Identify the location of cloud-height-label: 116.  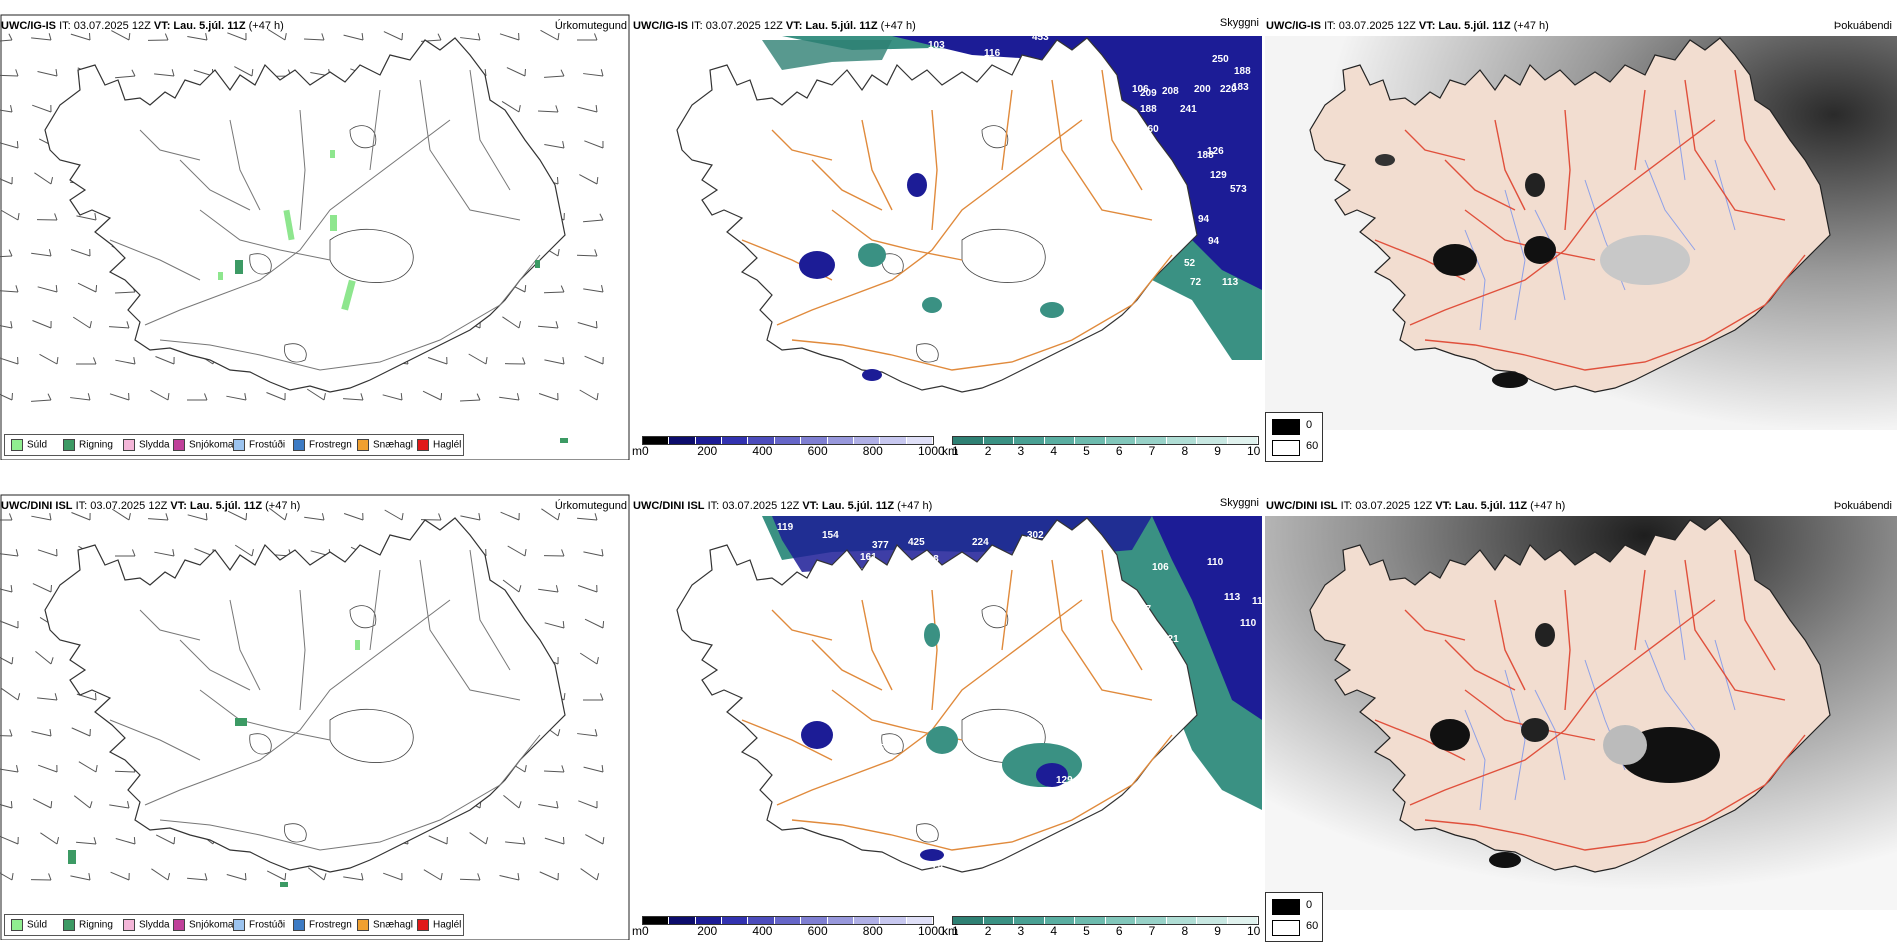
(992, 53).